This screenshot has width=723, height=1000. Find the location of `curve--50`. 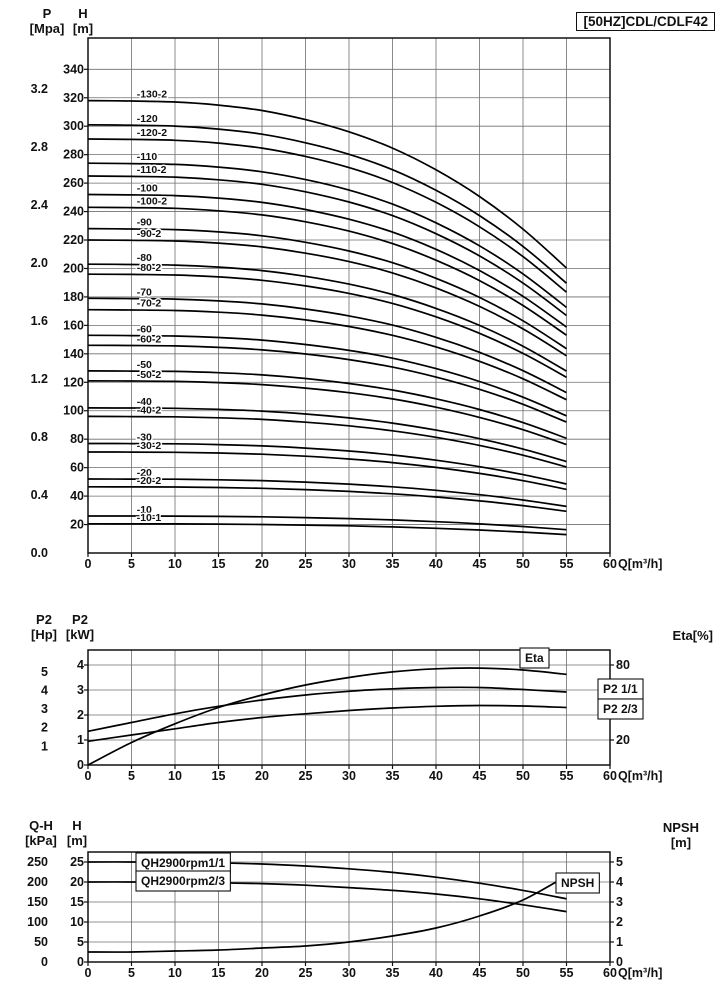

curve--50 is located at coordinates (327, 405).